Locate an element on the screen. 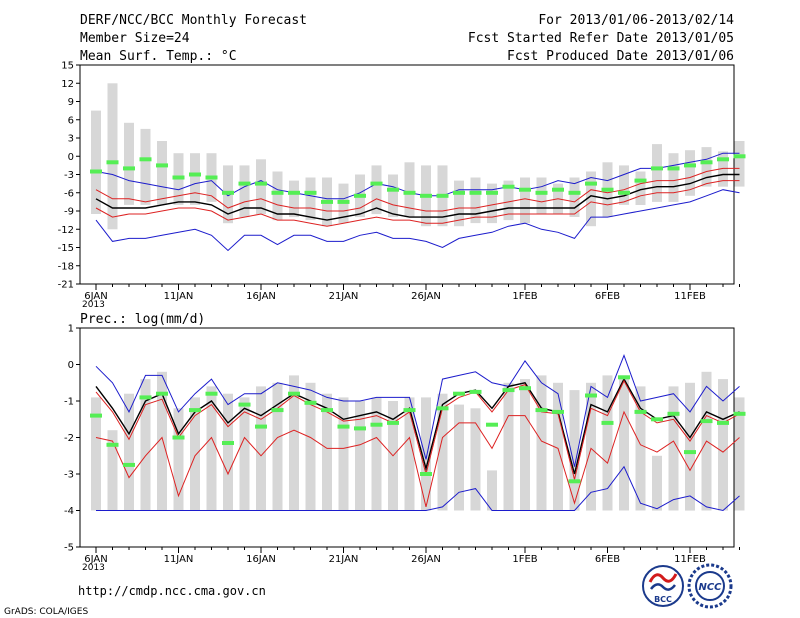 The height and width of the screenshot is (618, 800). temp-ytick-label-2: 9 is located at coordinates (71, 102).